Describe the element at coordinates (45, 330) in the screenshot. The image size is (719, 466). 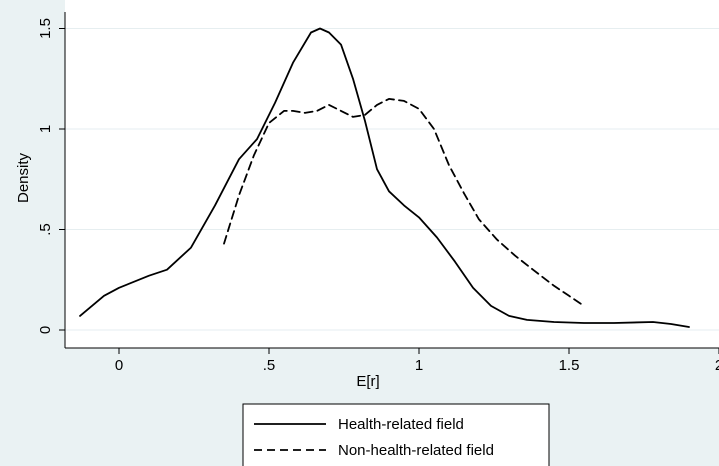
I see `y-tick-label: 0` at that location.